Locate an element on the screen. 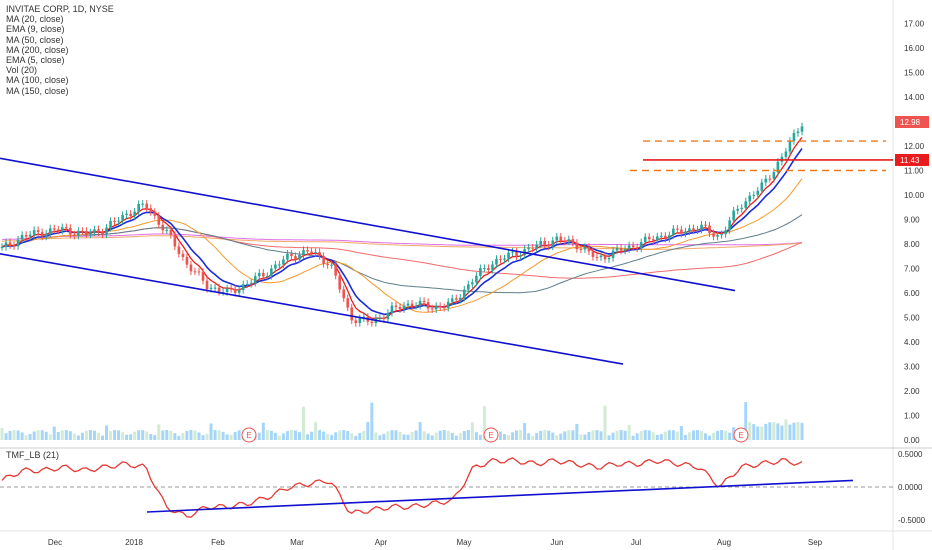 The height and width of the screenshot is (550, 932). legend-item-vol20: Vol (20) is located at coordinates (22, 70).